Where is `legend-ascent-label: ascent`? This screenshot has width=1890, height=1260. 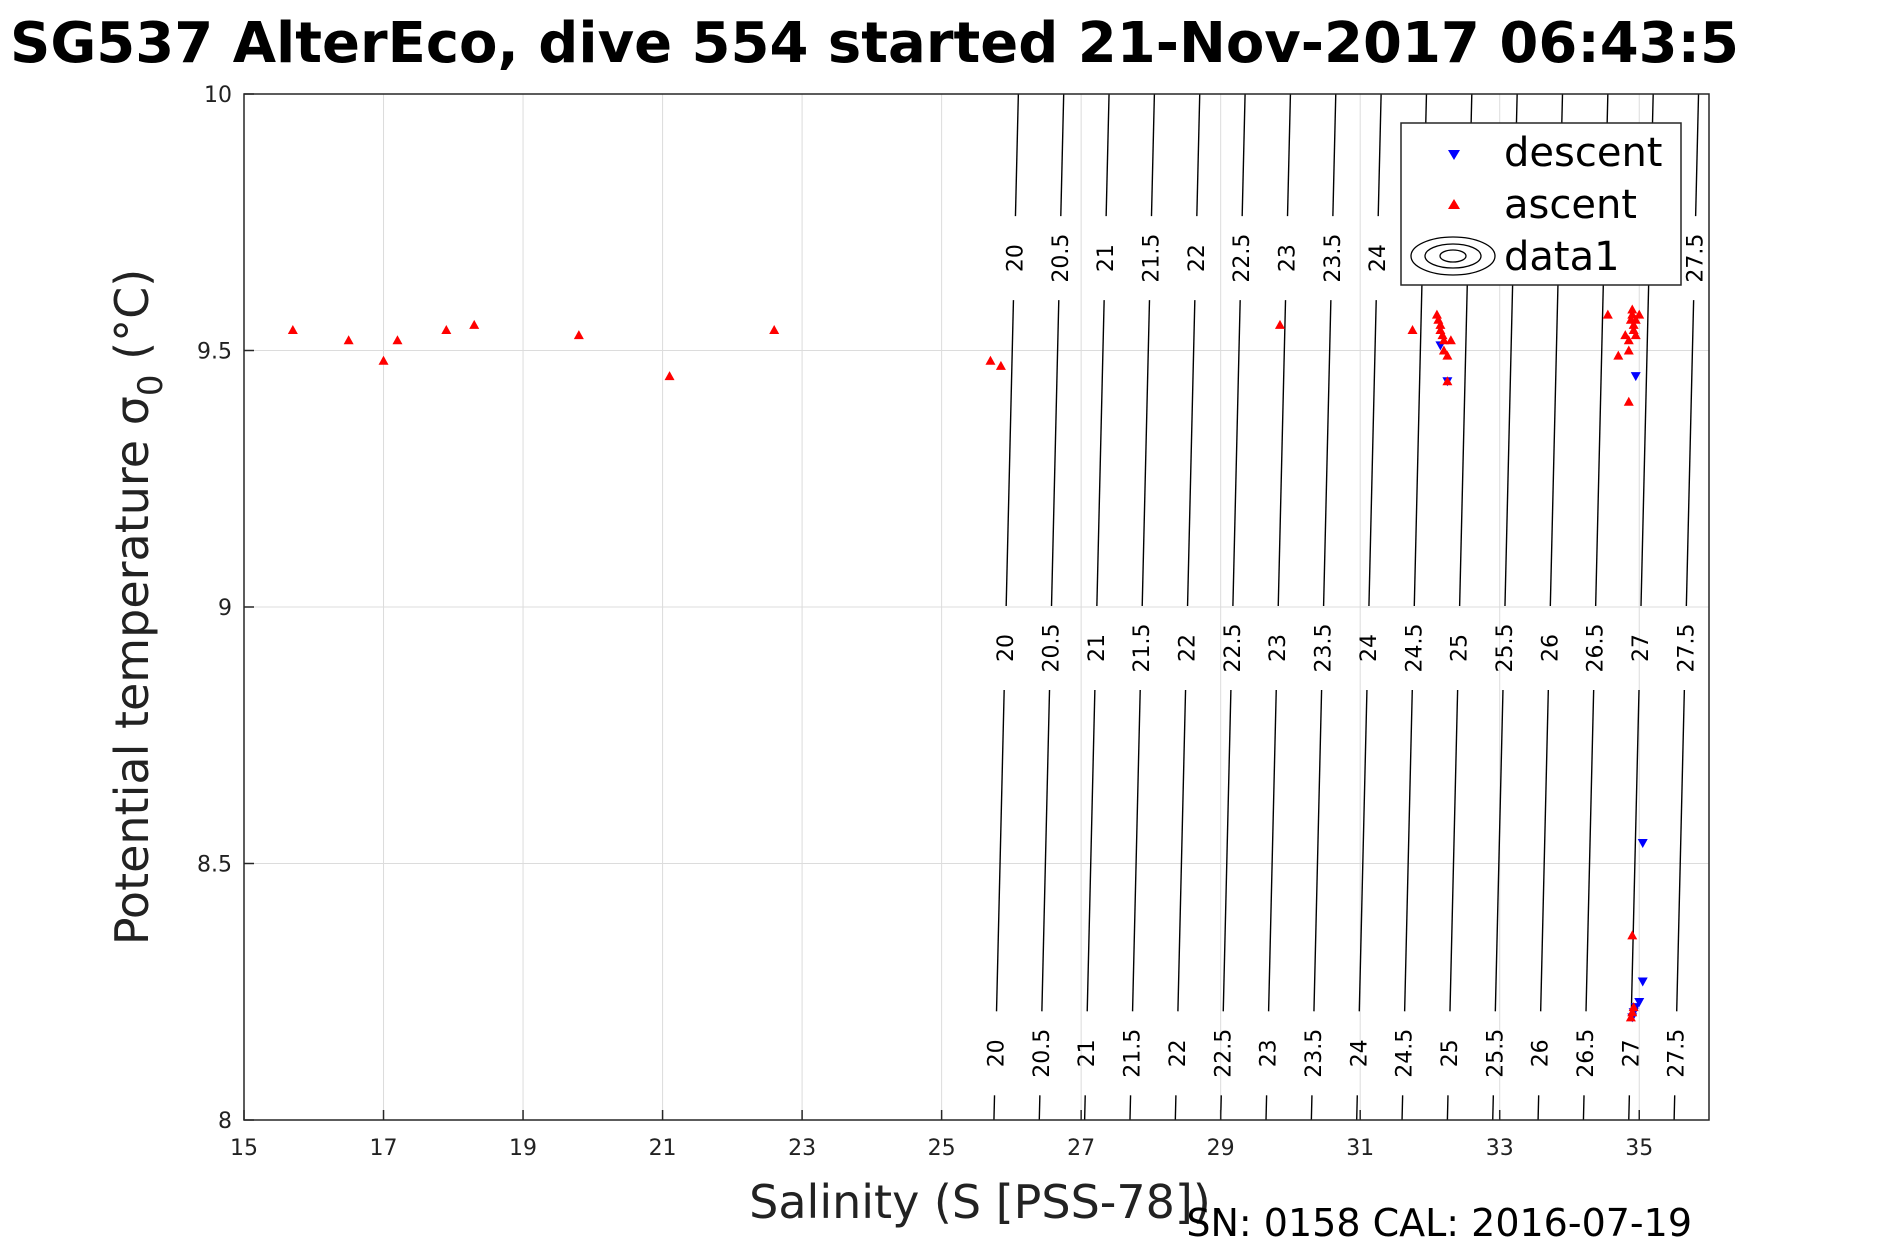 legend-ascent-label: ascent is located at coordinates (1570, 205).